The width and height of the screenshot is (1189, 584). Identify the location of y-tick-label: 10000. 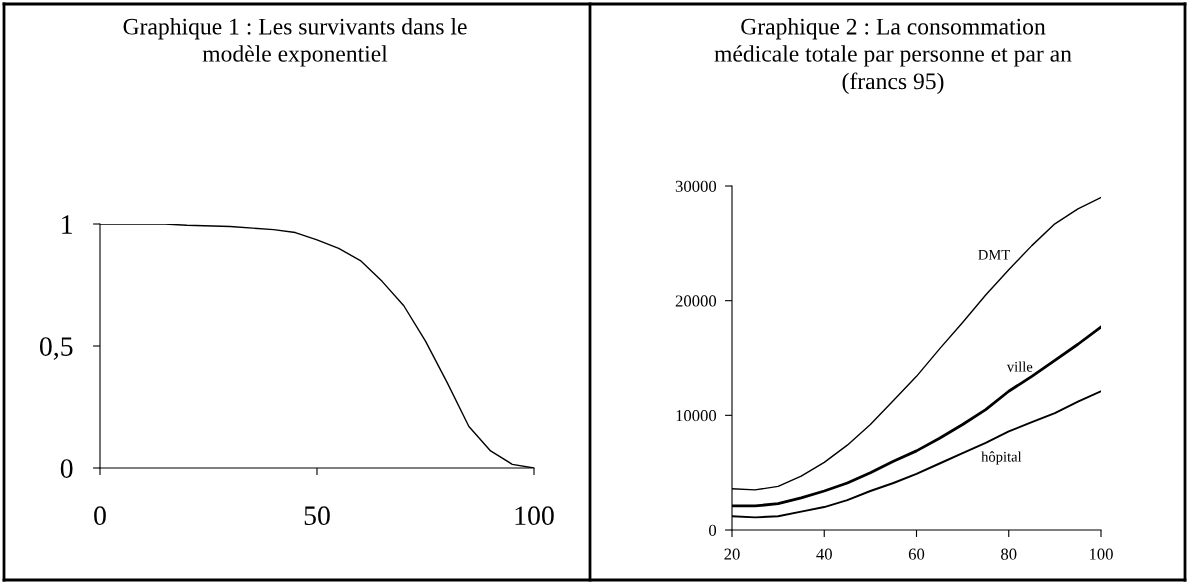
(696, 416).